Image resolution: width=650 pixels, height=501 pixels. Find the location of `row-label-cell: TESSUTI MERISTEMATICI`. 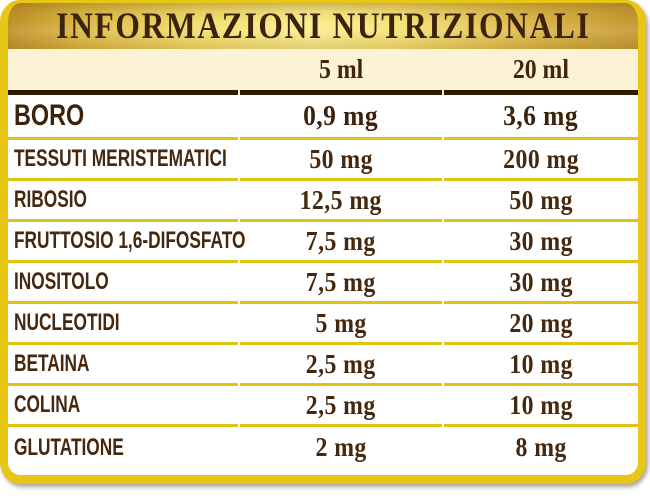

row-label-cell: TESSUTI MERISTEMATICI is located at coordinates (123, 160).